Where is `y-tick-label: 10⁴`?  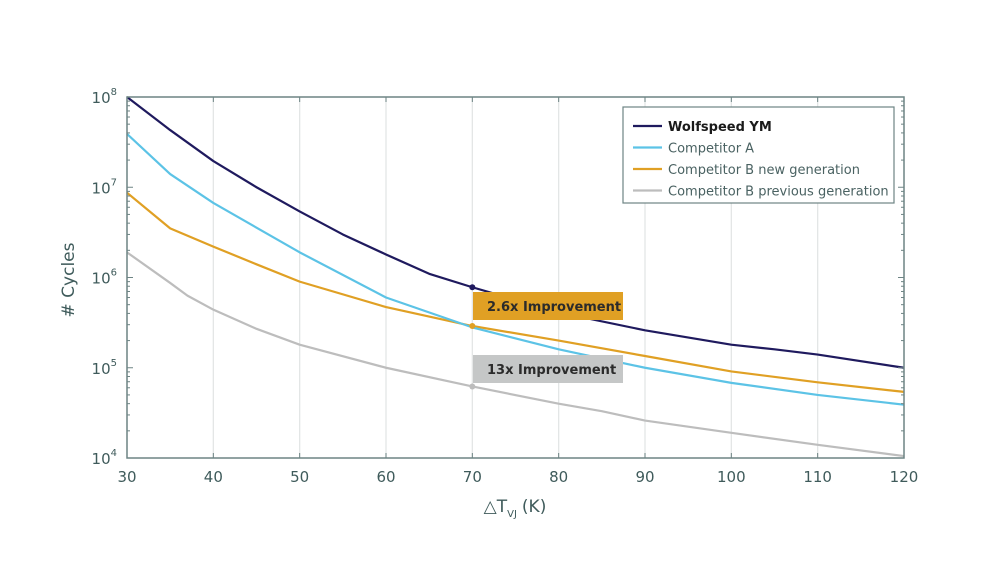 y-tick-label: 10⁴ is located at coordinates (104, 458).